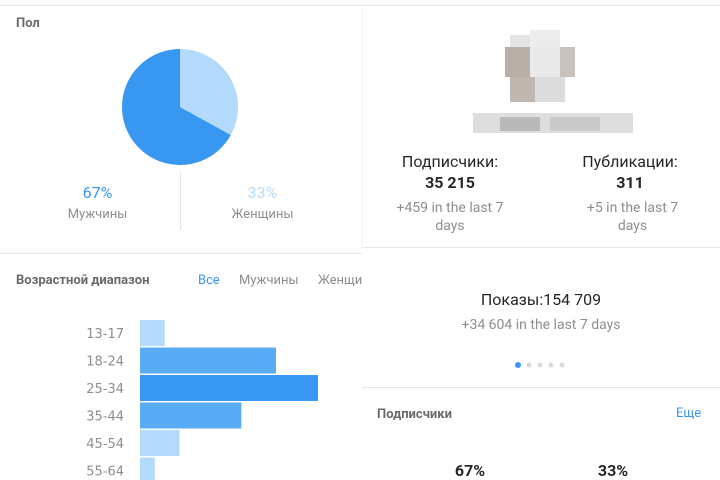 Image resolution: width=720 pixels, height=480 pixels. Describe the element at coordinates (630, 182) in the screenshot. I see `stat-value: 311` at that location.